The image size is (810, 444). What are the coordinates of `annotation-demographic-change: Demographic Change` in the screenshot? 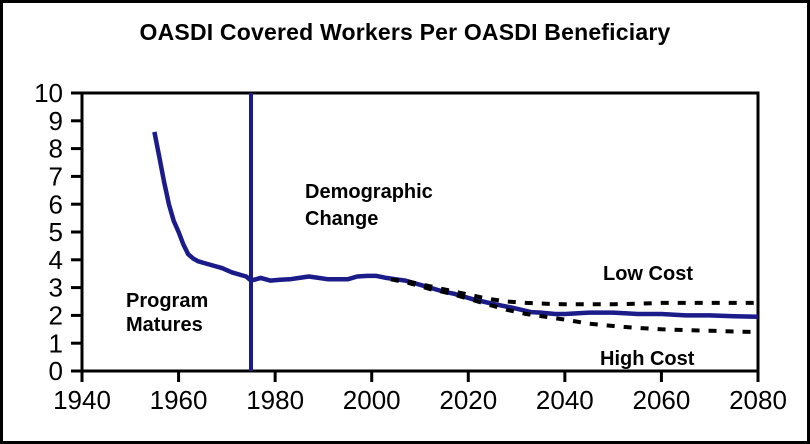 It's located at (369, 205).